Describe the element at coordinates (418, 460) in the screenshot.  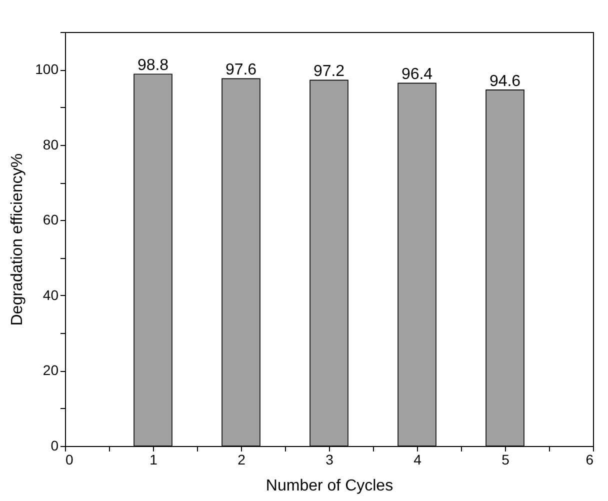
I see `x-tick-label: 4` at that location.